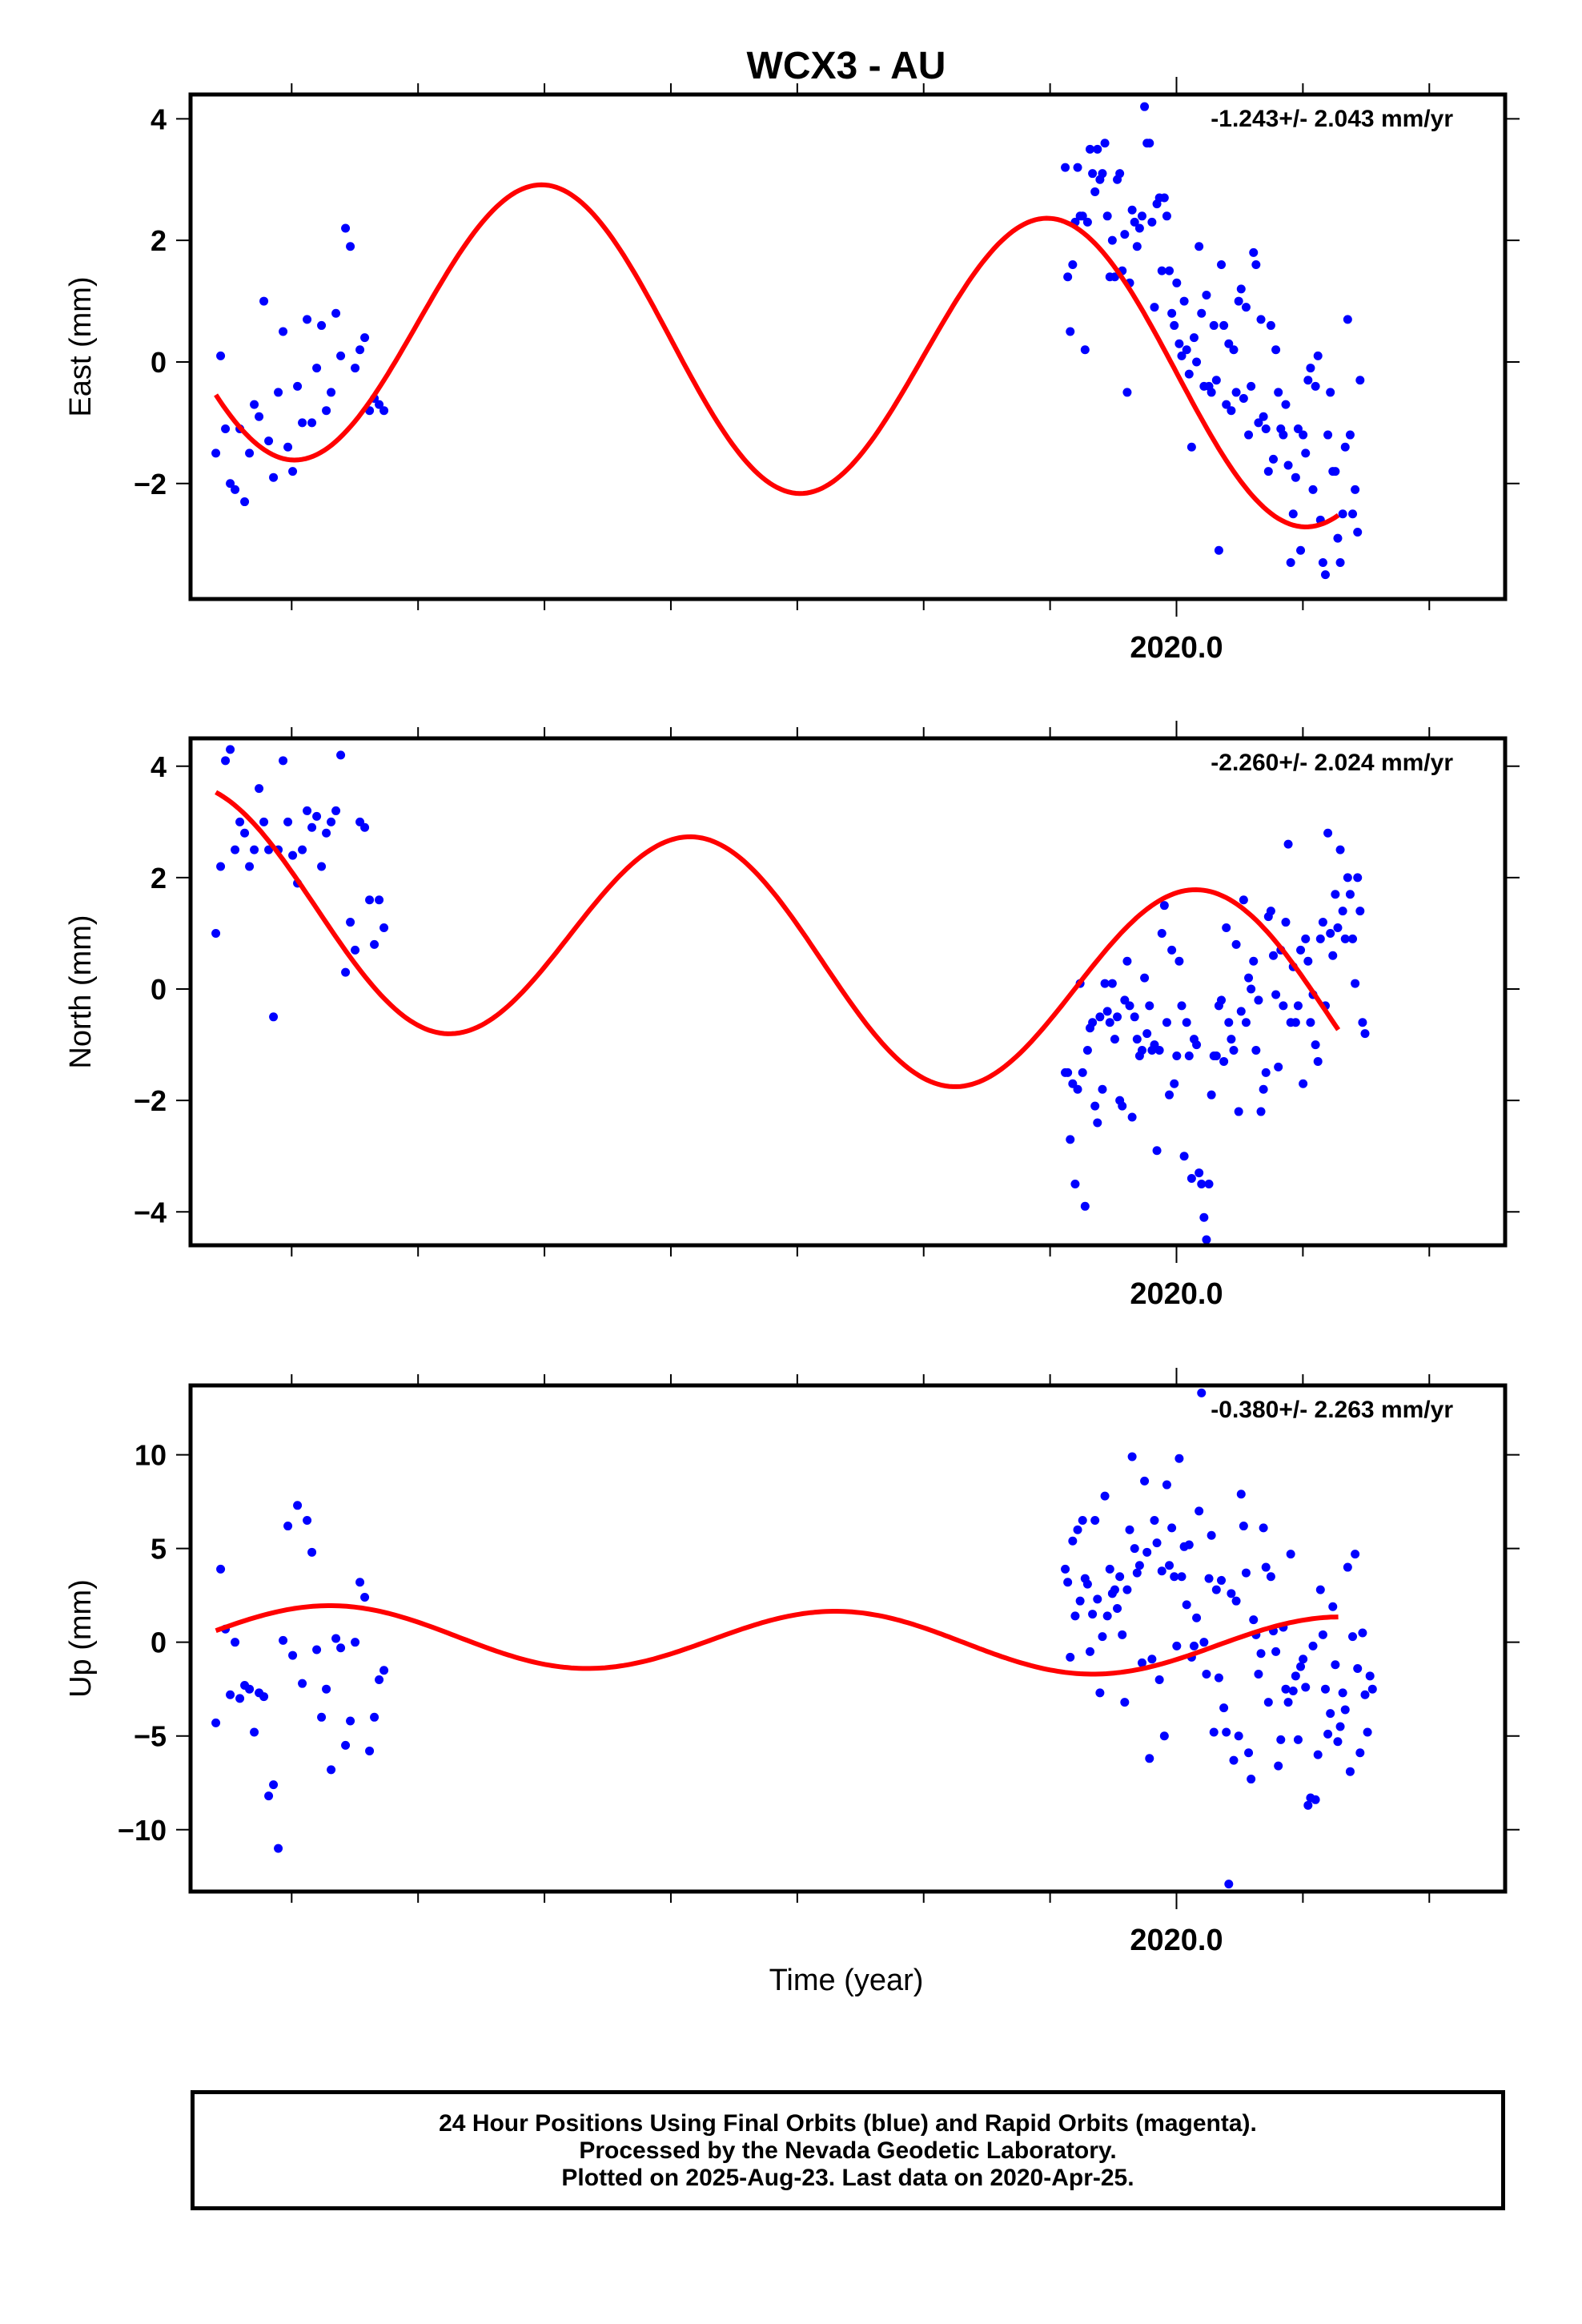 The height and width of the screenshot is (2324, 1582). I want to click on y-axis-label: Up (mm), so click(81, 1638).